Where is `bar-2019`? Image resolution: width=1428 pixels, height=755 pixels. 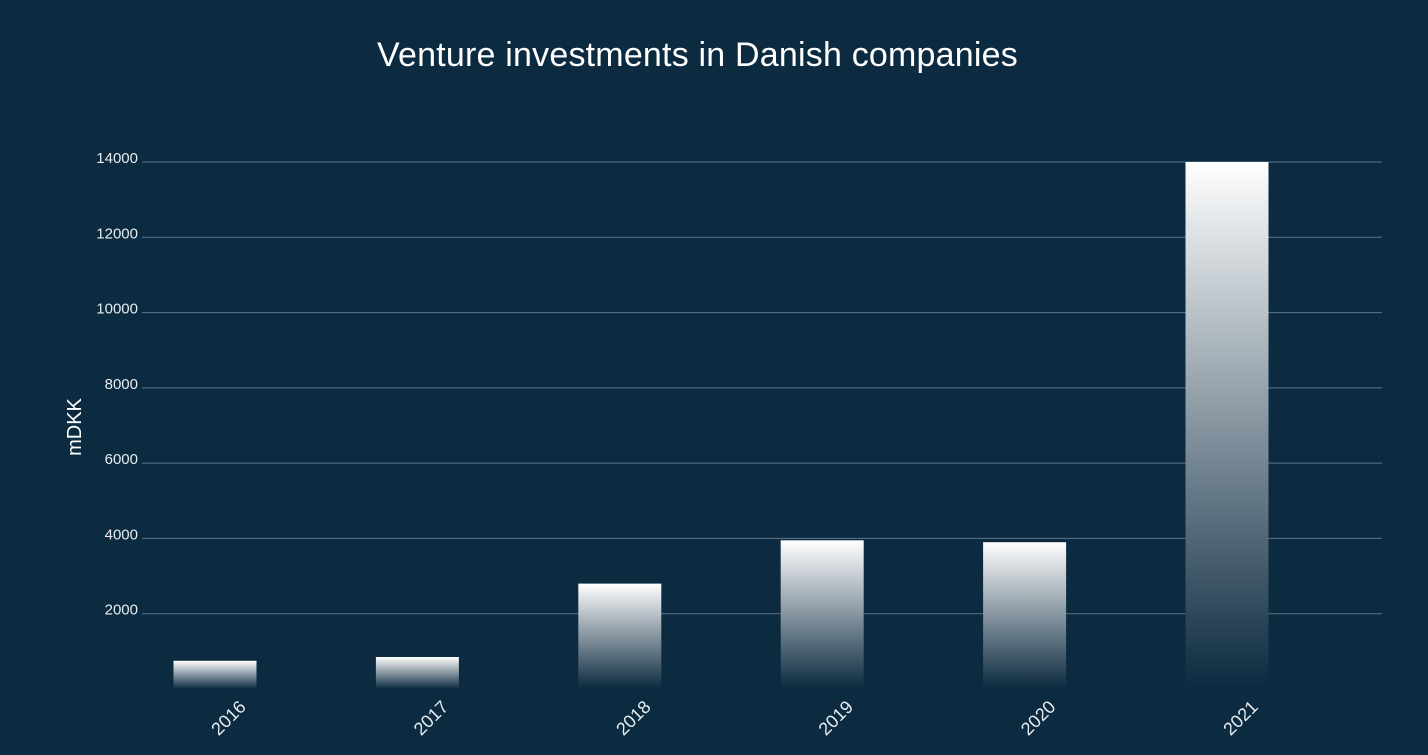
bar-2019 is located at coordinates (822, 614).